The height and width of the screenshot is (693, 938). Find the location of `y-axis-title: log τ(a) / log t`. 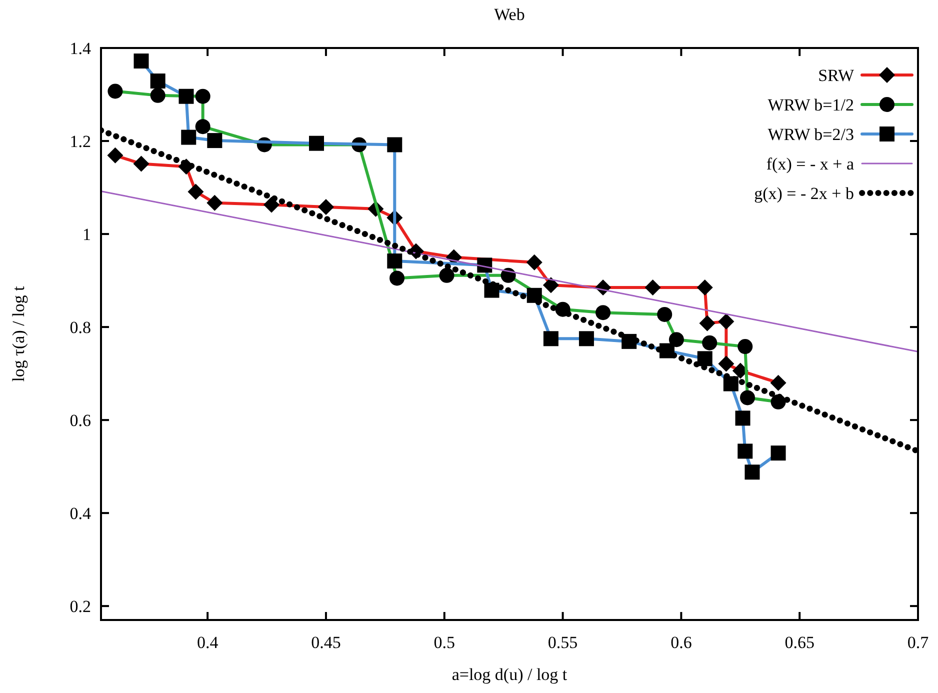

y-axis-title: log τ(a) / log t is located at coordinates (18, 334).